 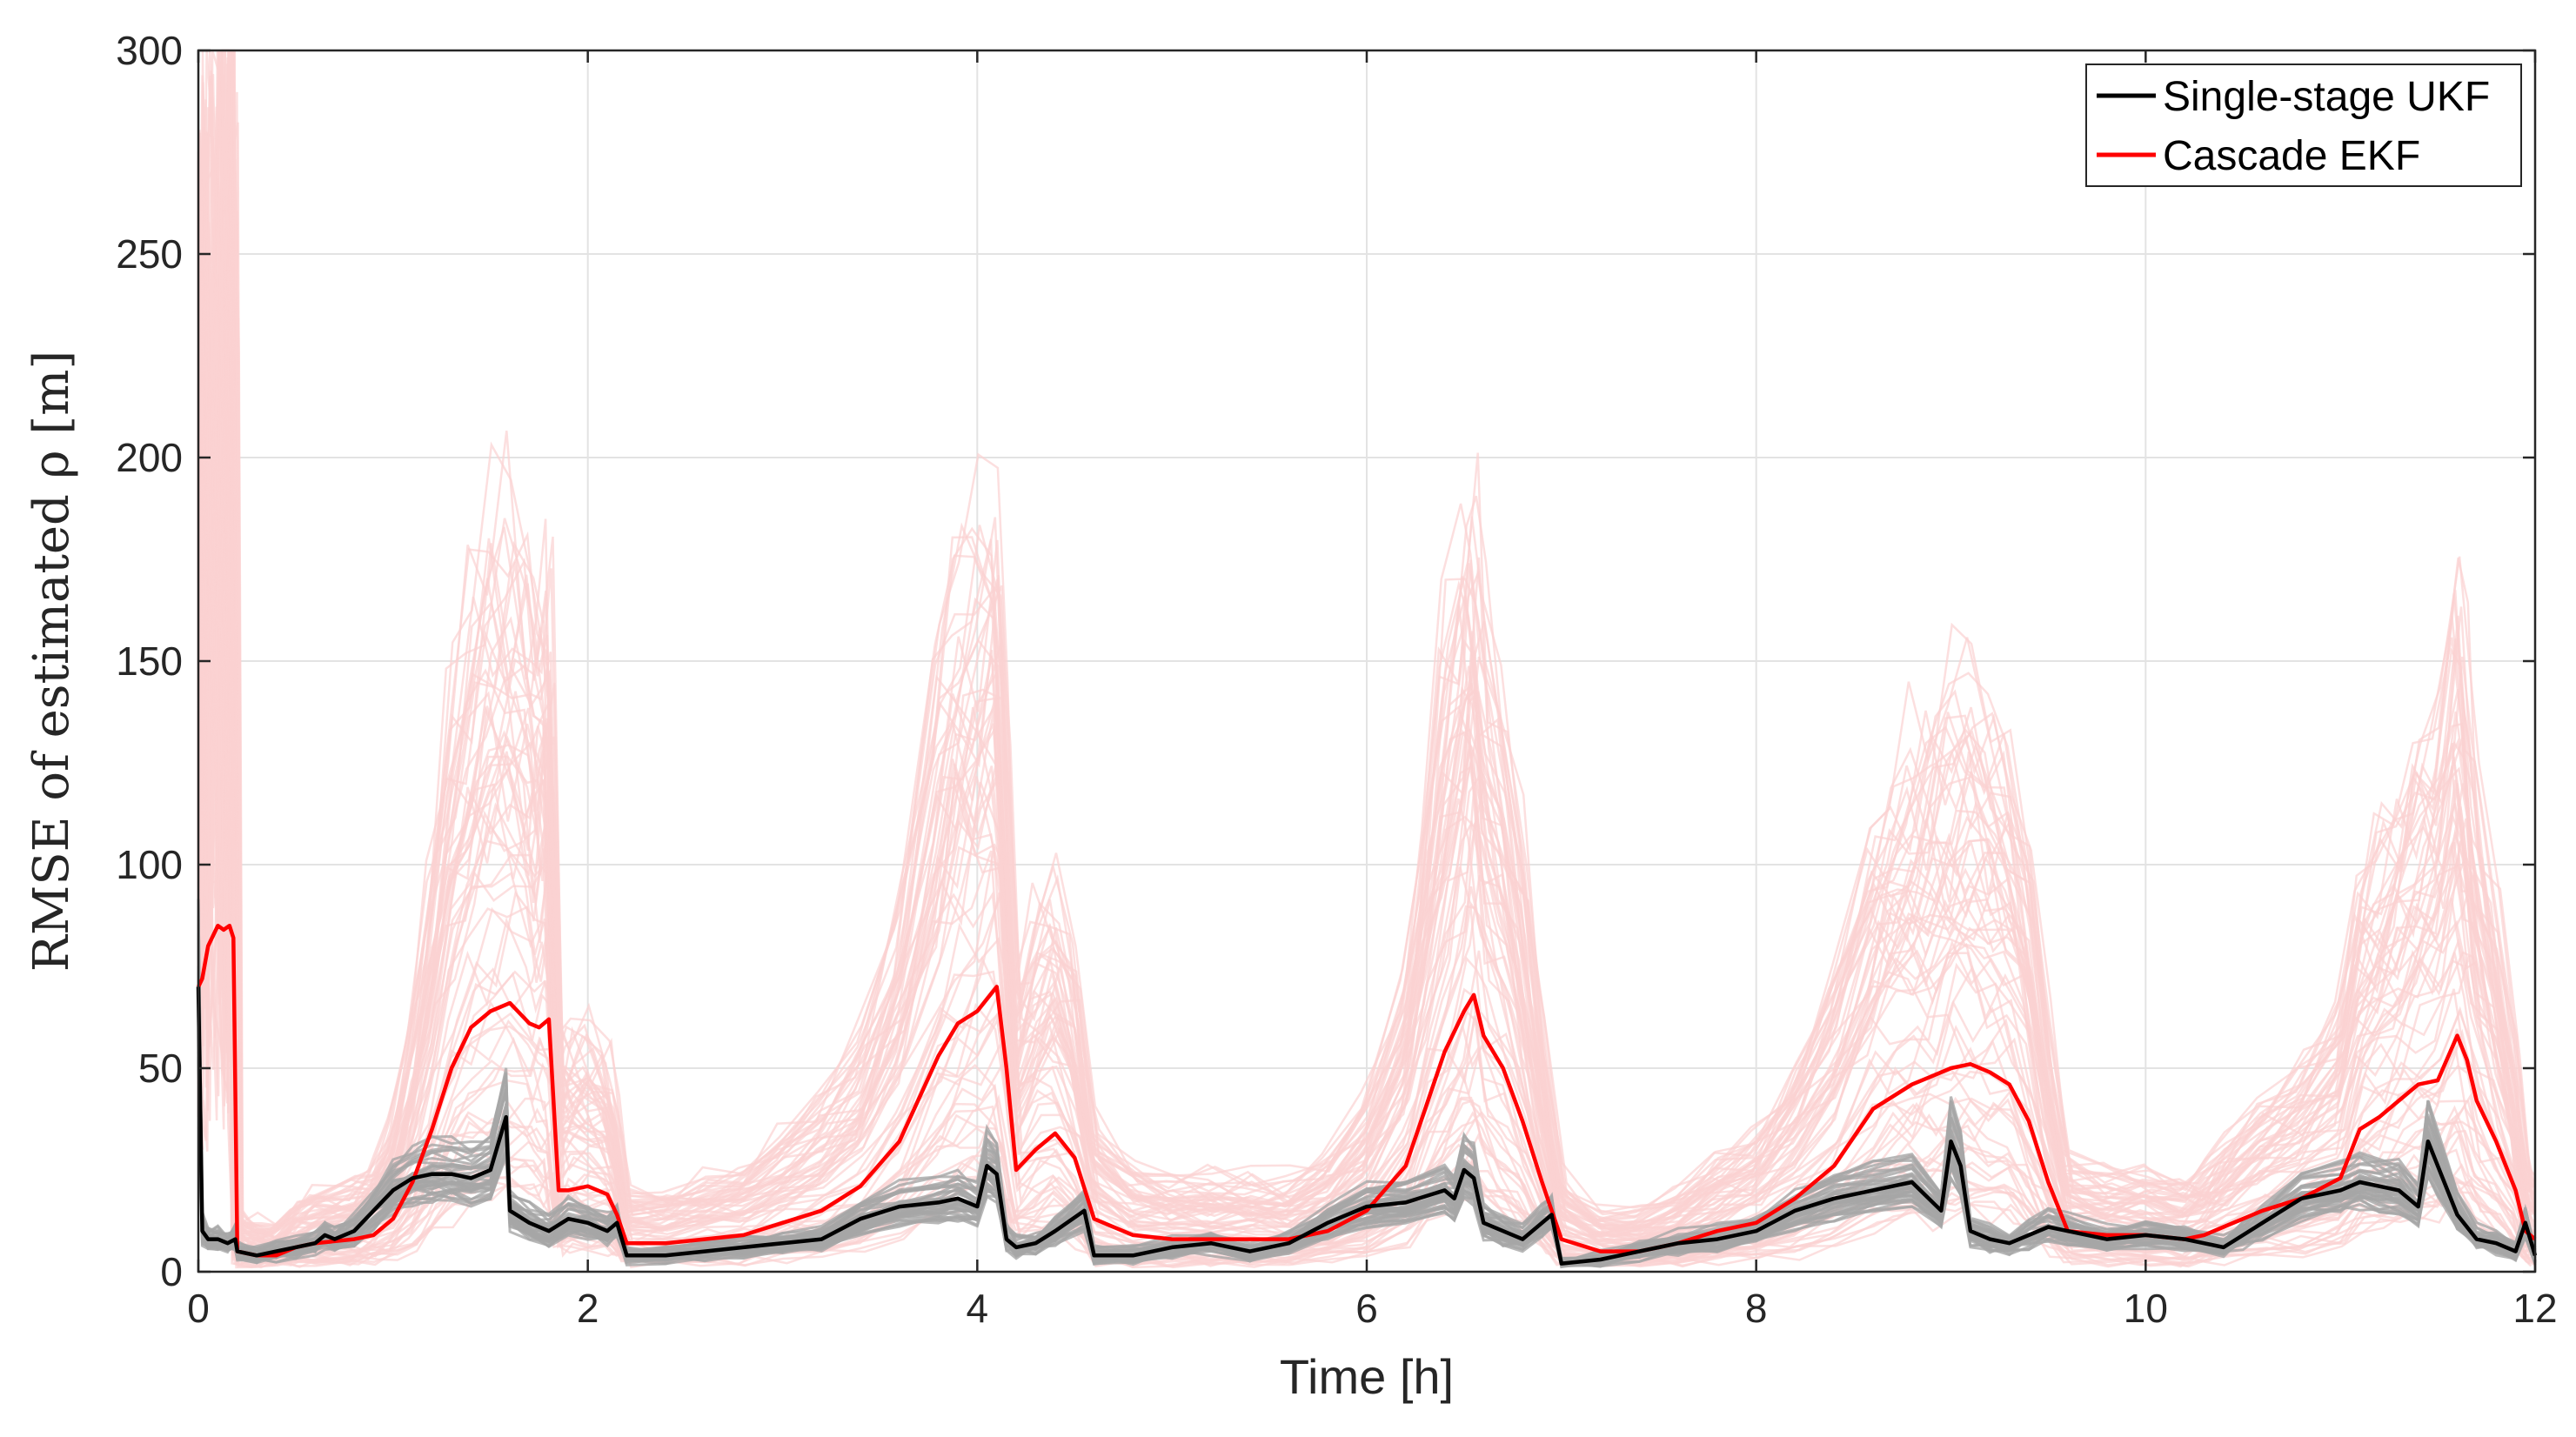 What do you see at coordinates (149, 661) in the screenshot?
I see `y-tick-label: 150` at bounding box center [149, 661].